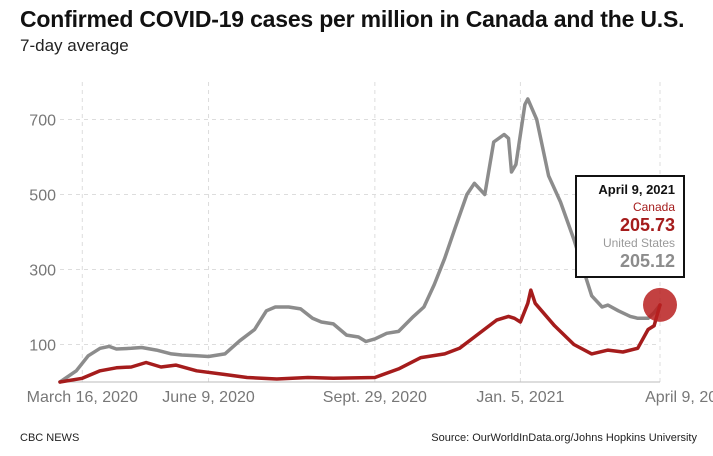  What do you see at coordinates (647, 225) in the screenshot?
I see `tooltip-canada-value: 205.73` at bounding box center [647, 225].